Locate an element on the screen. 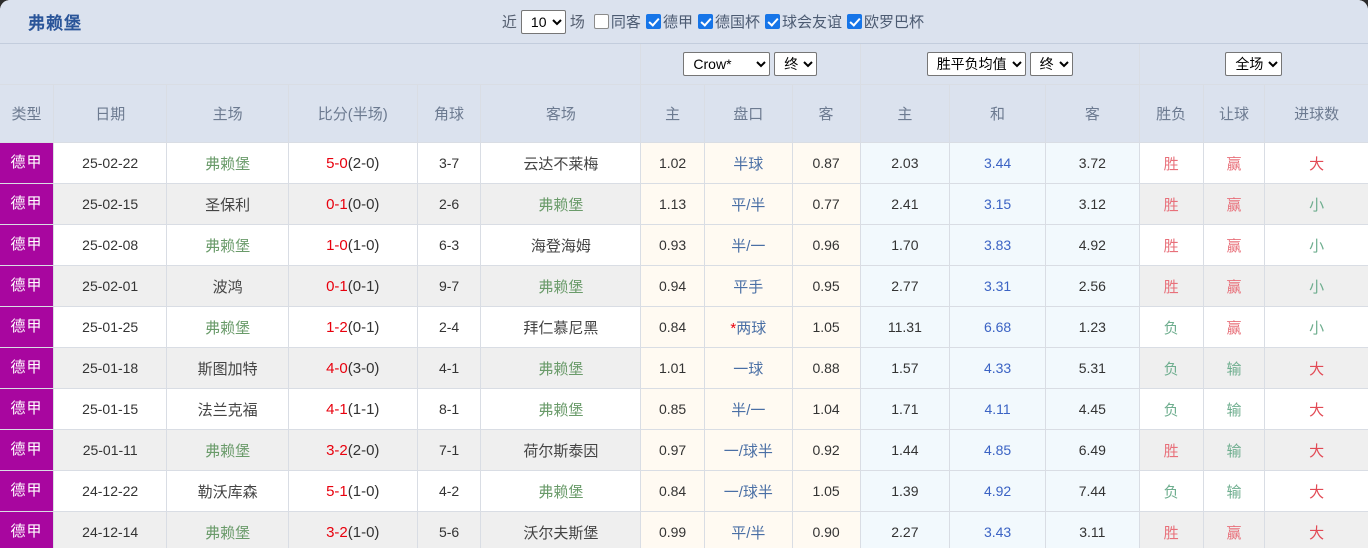 The width and height of the screenshot is (1368, 548). cell-score: 0-1(0-1) is located at coordinates (353, 286).